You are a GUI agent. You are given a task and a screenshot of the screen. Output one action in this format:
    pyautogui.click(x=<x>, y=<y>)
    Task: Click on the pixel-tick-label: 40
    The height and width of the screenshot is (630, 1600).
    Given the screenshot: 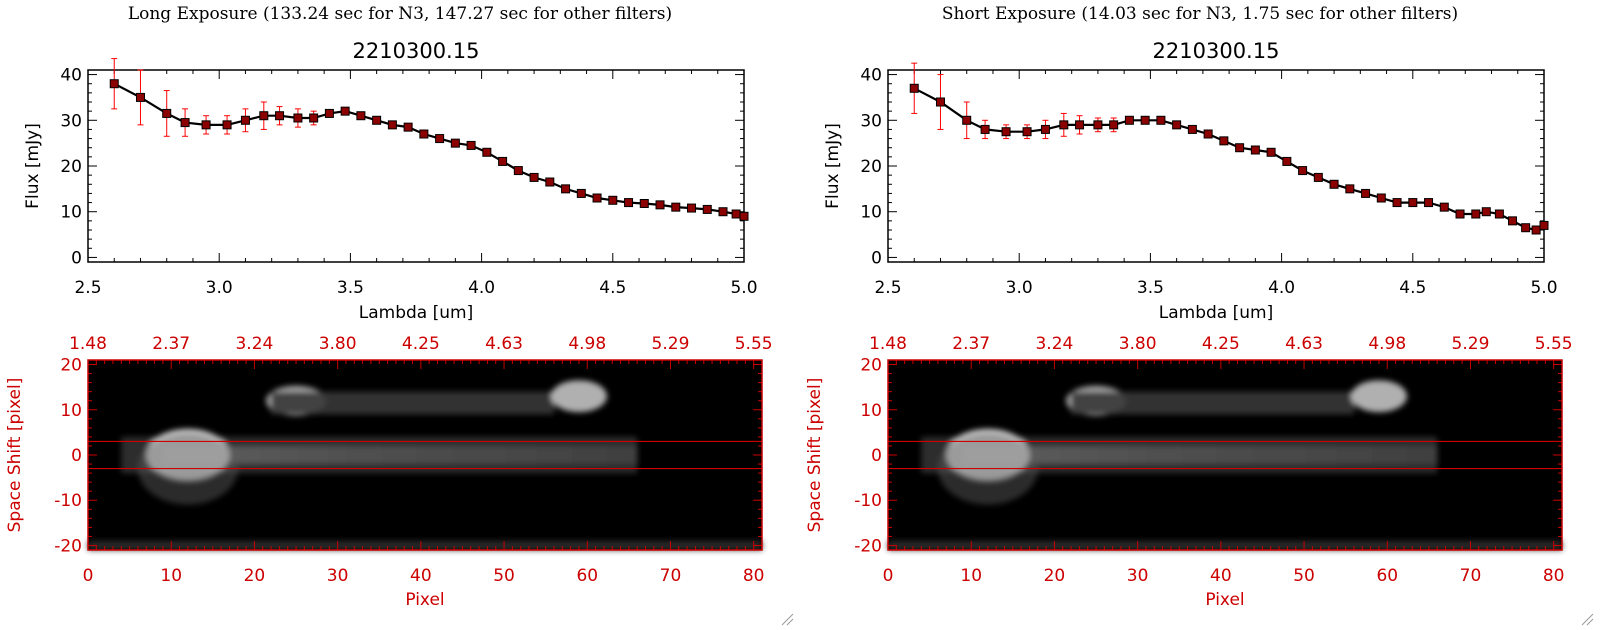 What is the action you would take?
    pyautogui.click(x=421, y=576)
    